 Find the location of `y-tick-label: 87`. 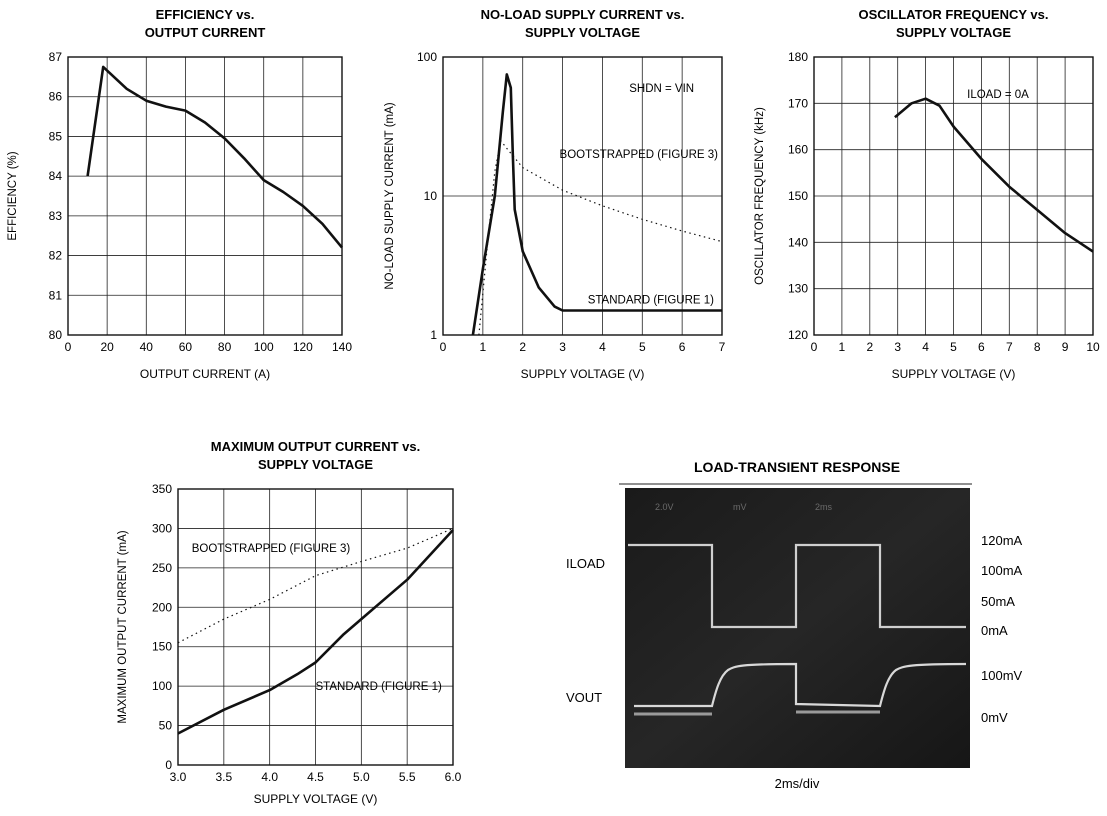

y-tick-label: 87 is located at coordinates (56, 57).